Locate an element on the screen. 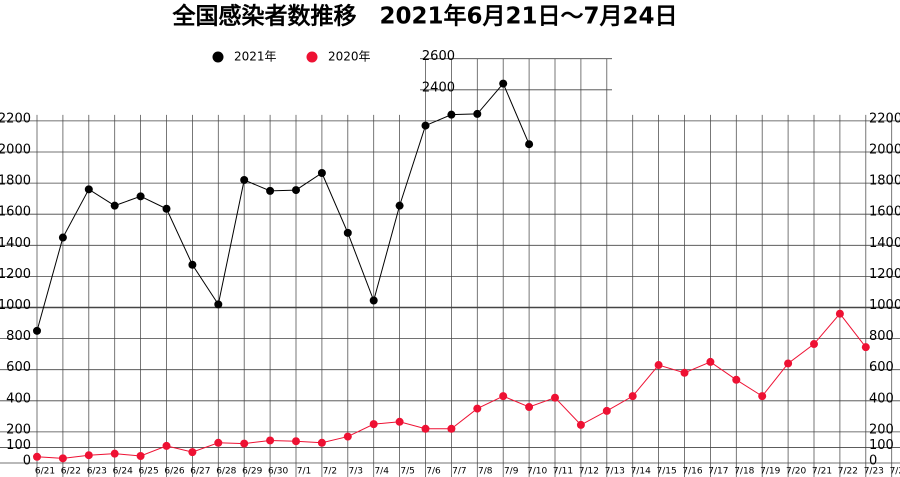 Image resolution: width=900 pixels, height=477 pixels. x-tick-label: 6/21 is located at coordinates (45, 472).